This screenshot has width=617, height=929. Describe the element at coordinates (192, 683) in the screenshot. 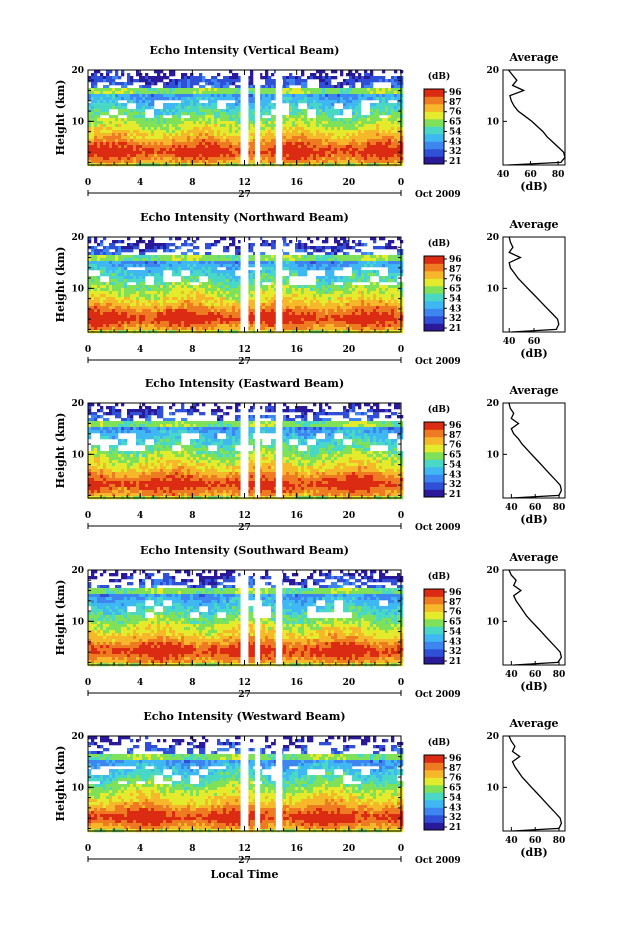

I see `x-tick-label: 8` at that location.